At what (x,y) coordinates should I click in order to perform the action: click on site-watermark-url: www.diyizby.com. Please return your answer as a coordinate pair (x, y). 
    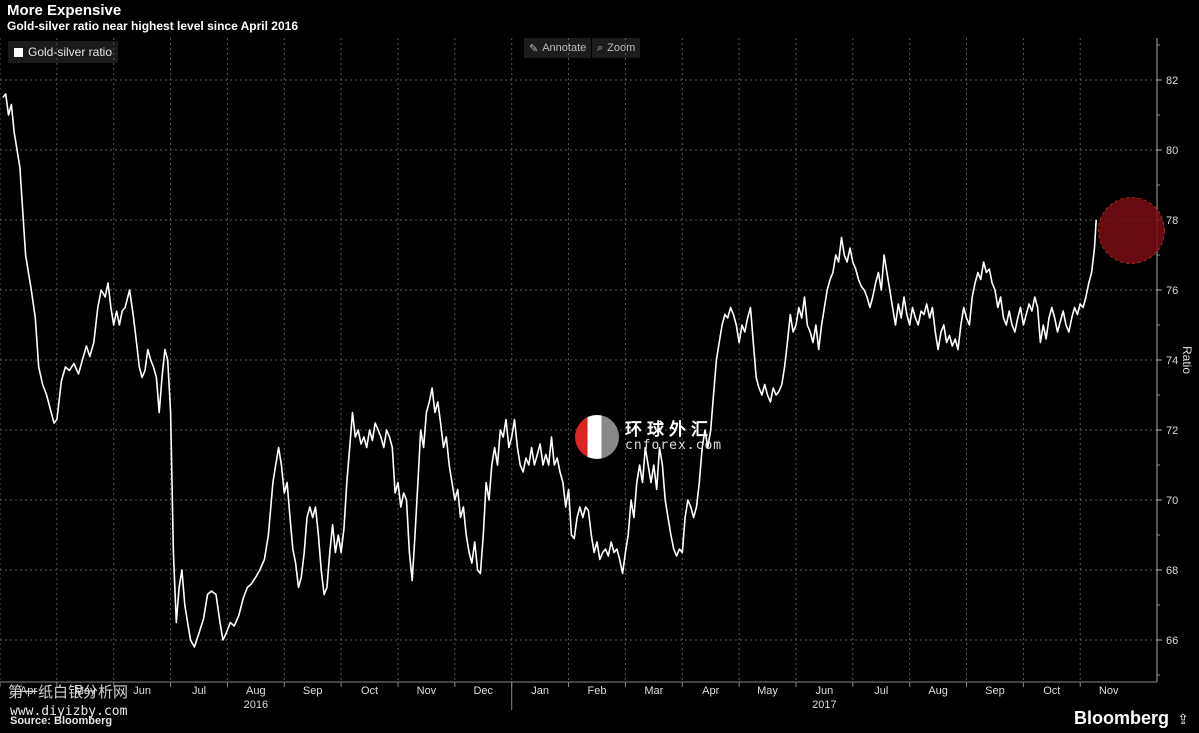
    Looking at the image, I should click on (69, 711).